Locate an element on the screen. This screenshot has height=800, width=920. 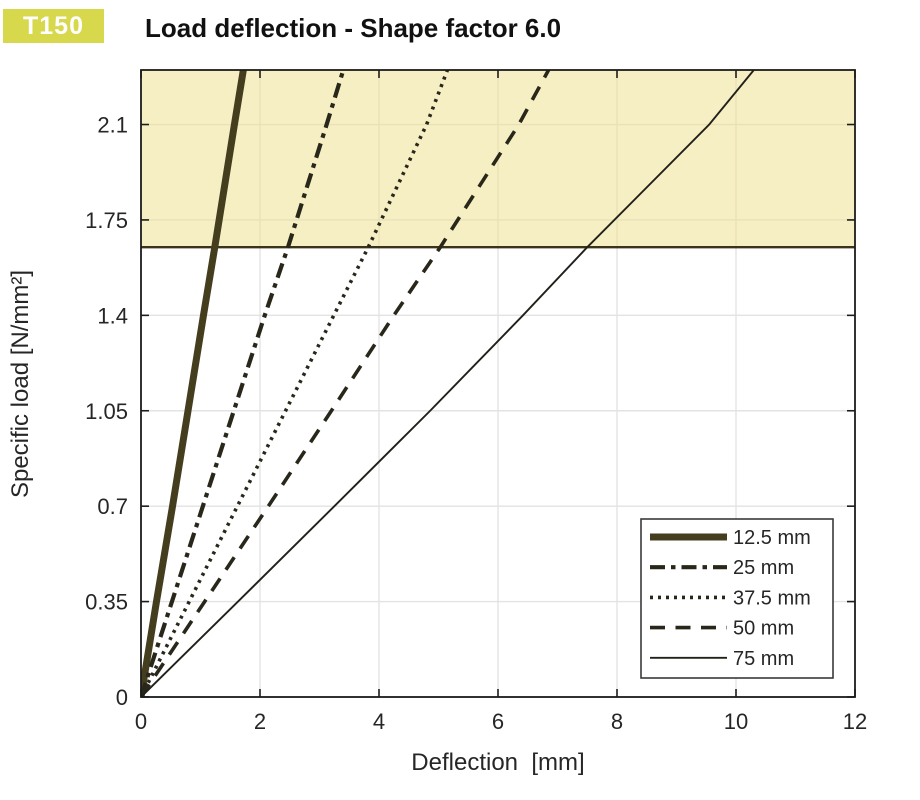
x-tick-label: 4 is located at coordinates (379, 721).